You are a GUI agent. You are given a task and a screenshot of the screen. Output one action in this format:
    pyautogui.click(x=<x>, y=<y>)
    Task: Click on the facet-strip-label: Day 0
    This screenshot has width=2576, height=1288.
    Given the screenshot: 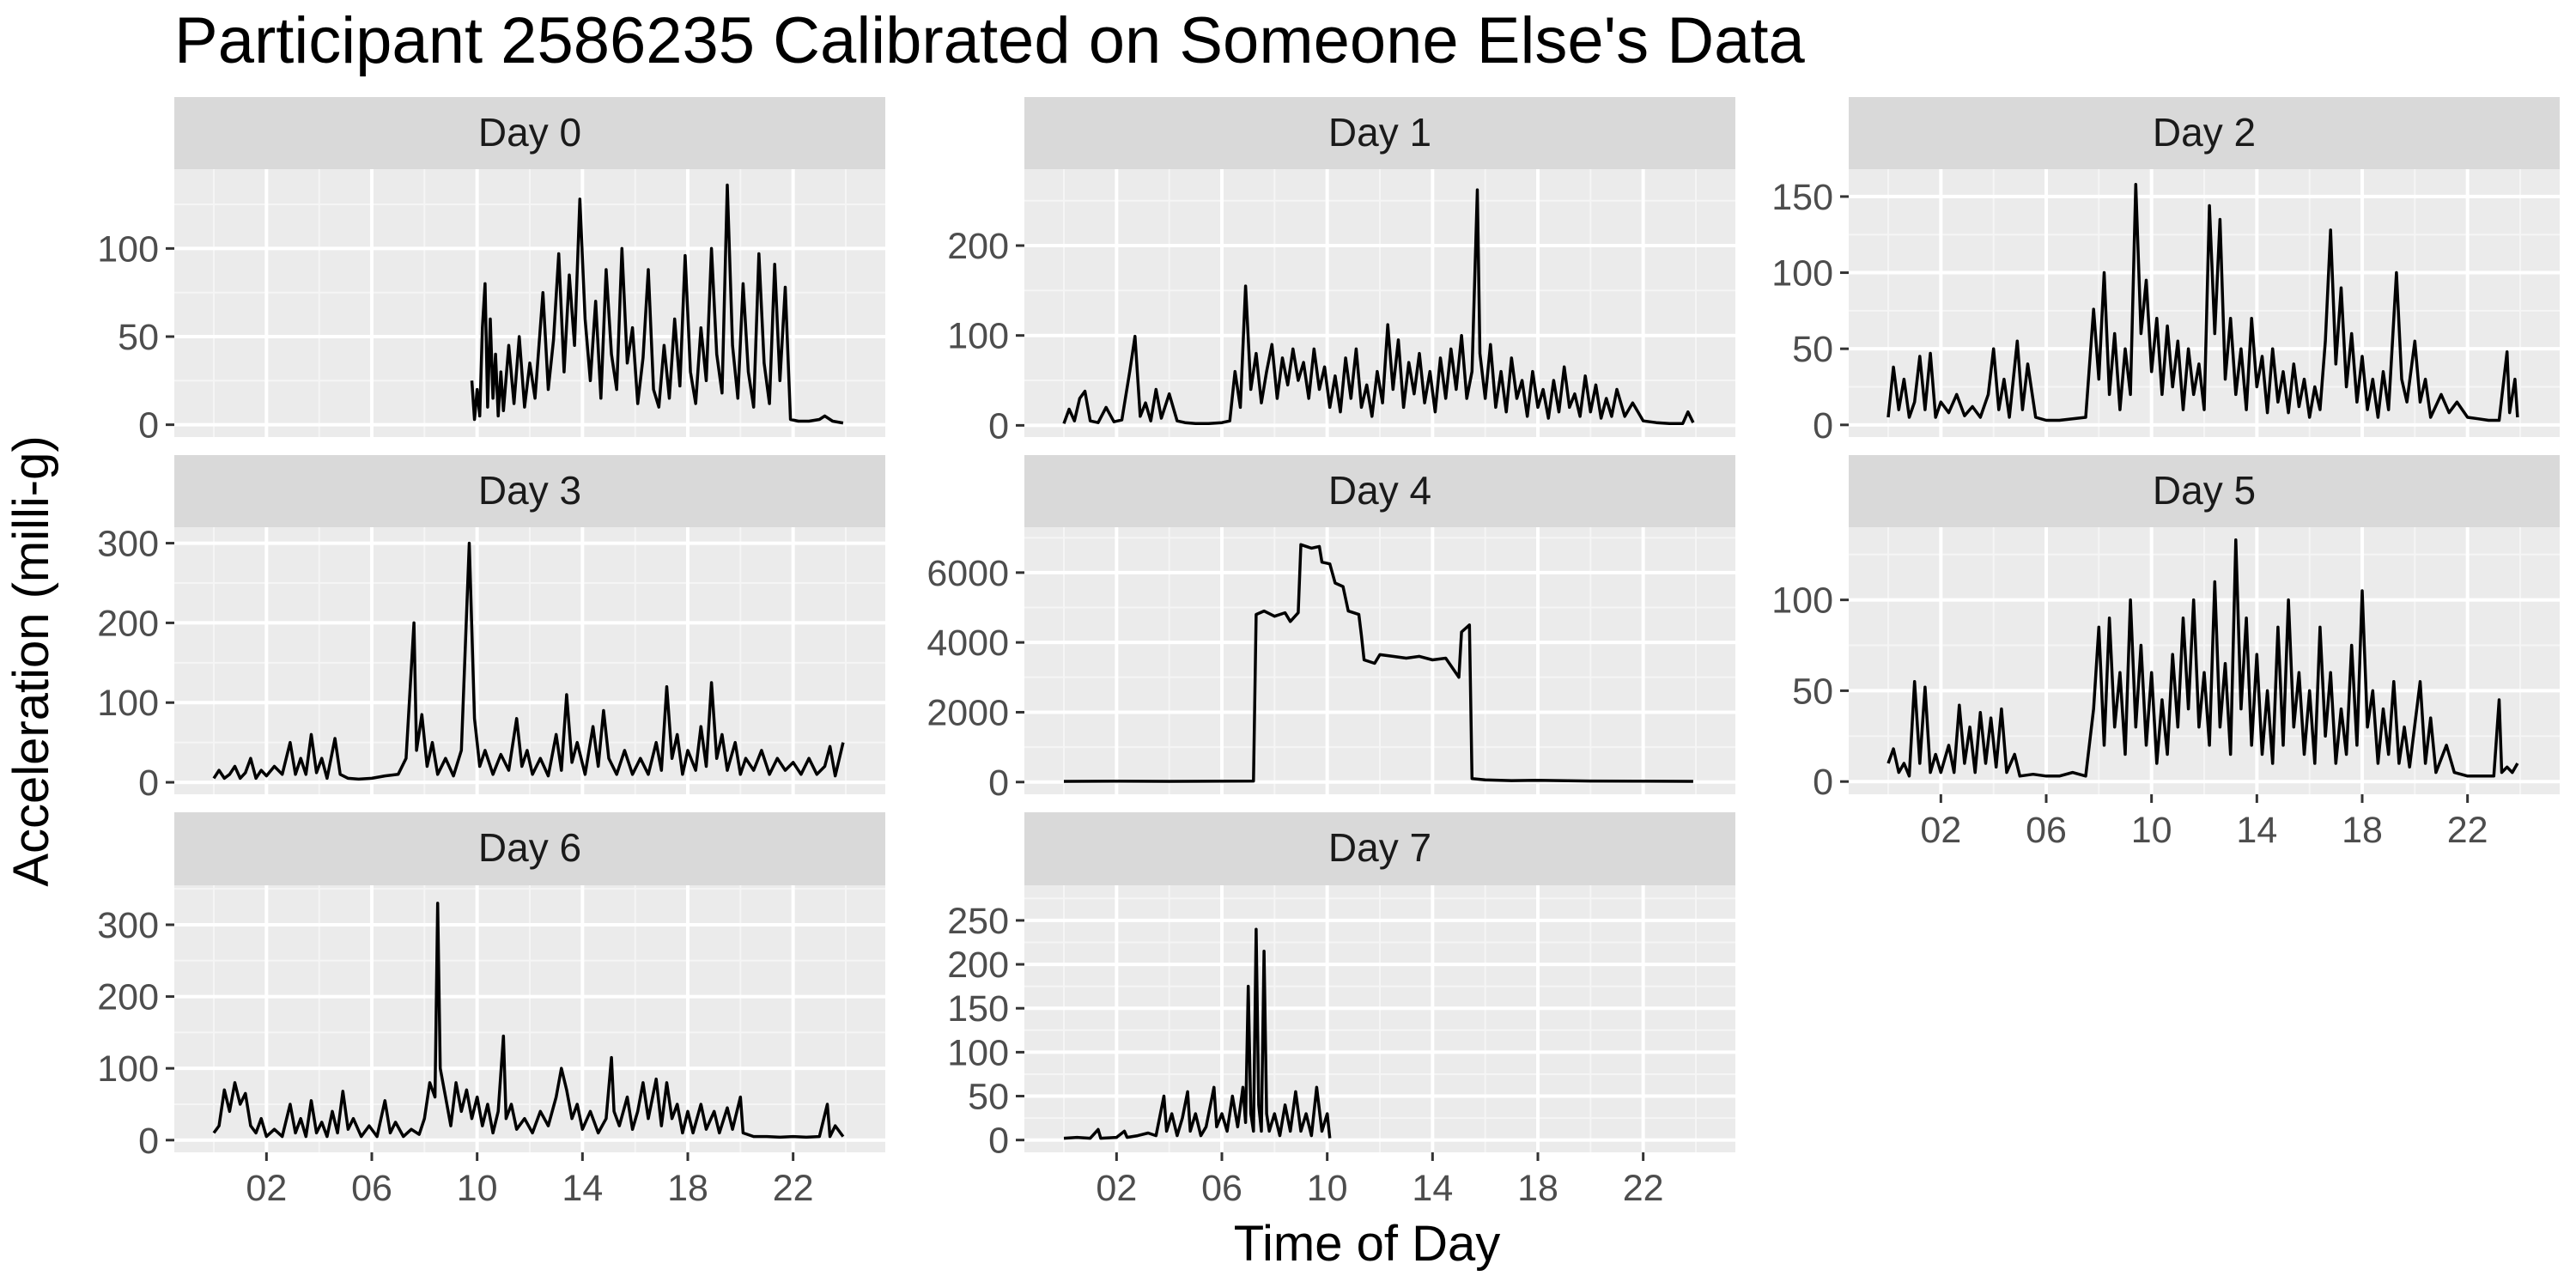 What is the action you would take?
    pyautogui.click(x=530, y=132)
    